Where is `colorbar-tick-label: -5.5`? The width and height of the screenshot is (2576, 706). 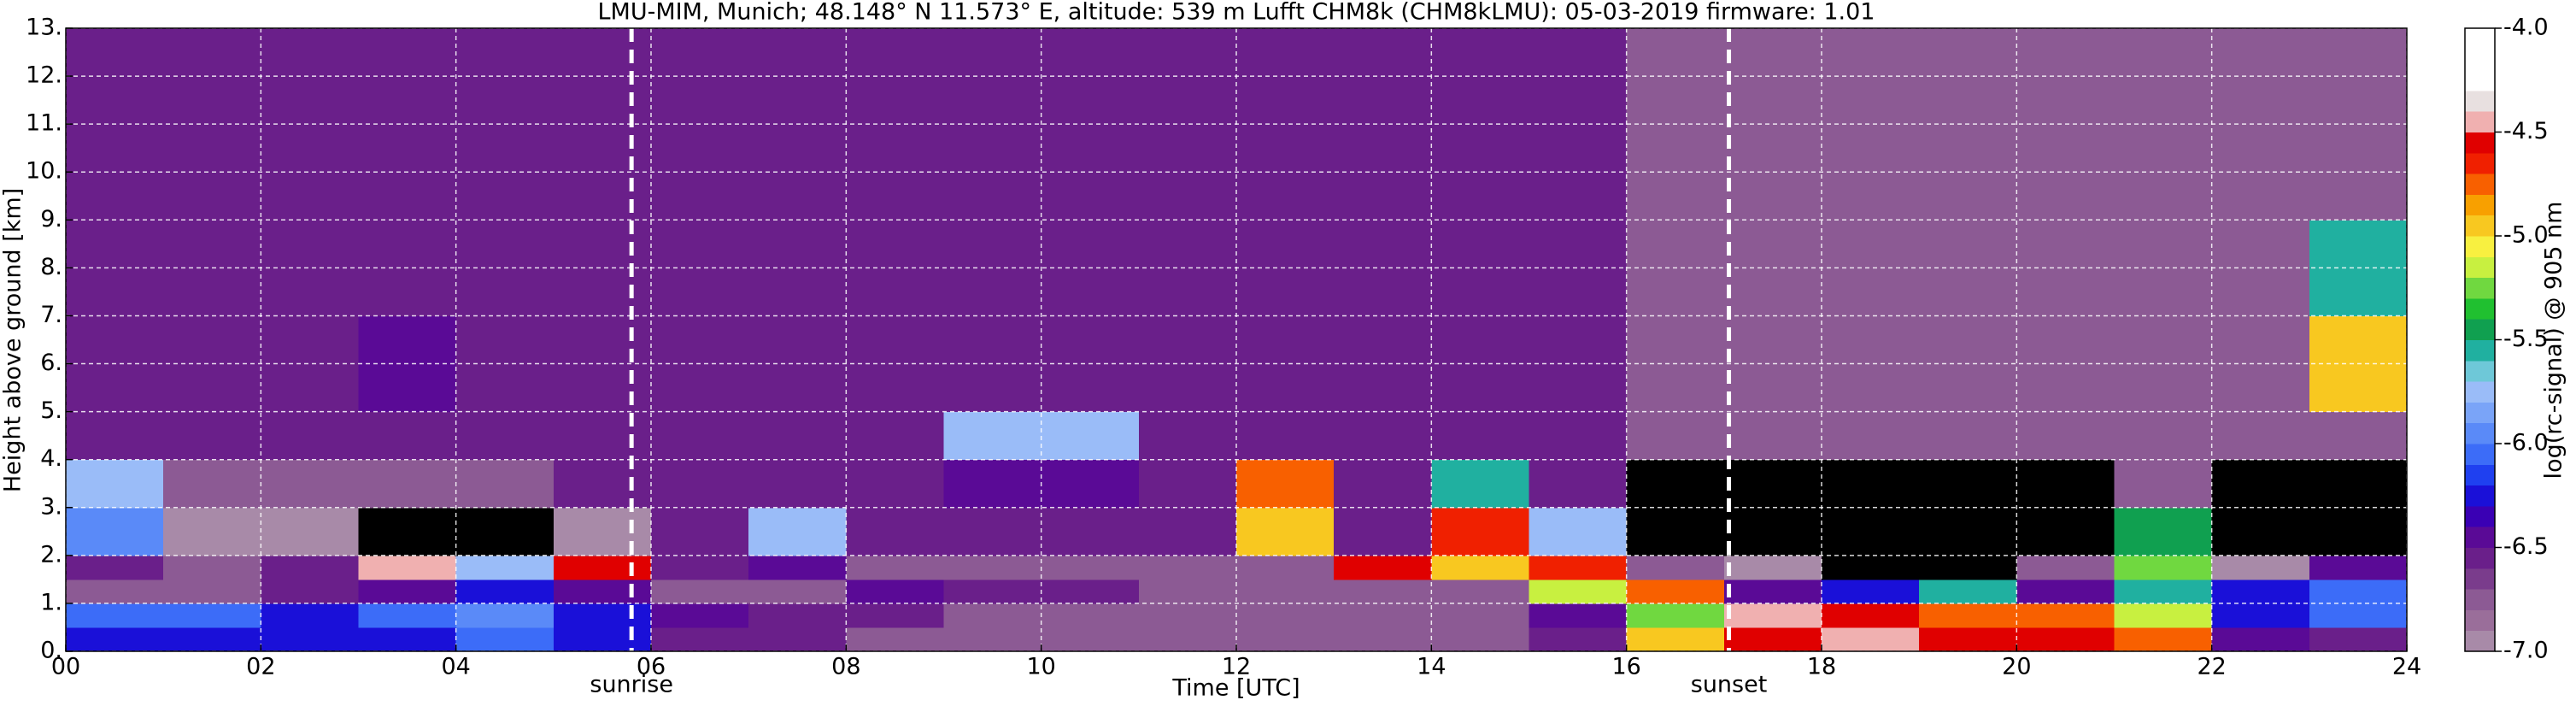
colorbar-tick-label: -5.5 is located at coordinates (2526, 339).